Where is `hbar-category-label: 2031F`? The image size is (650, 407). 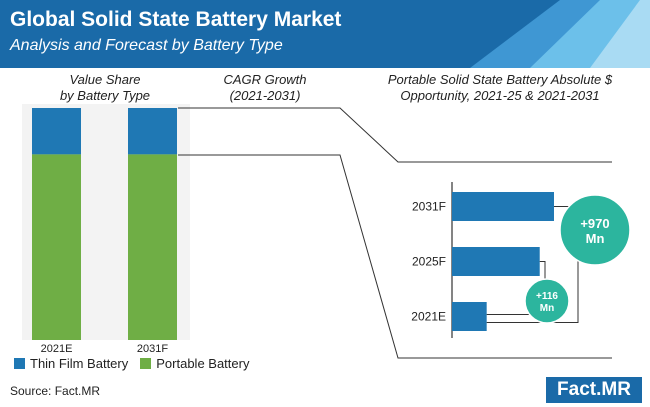 hbar-category-label: 2031F is located at coordinates (429, 207).